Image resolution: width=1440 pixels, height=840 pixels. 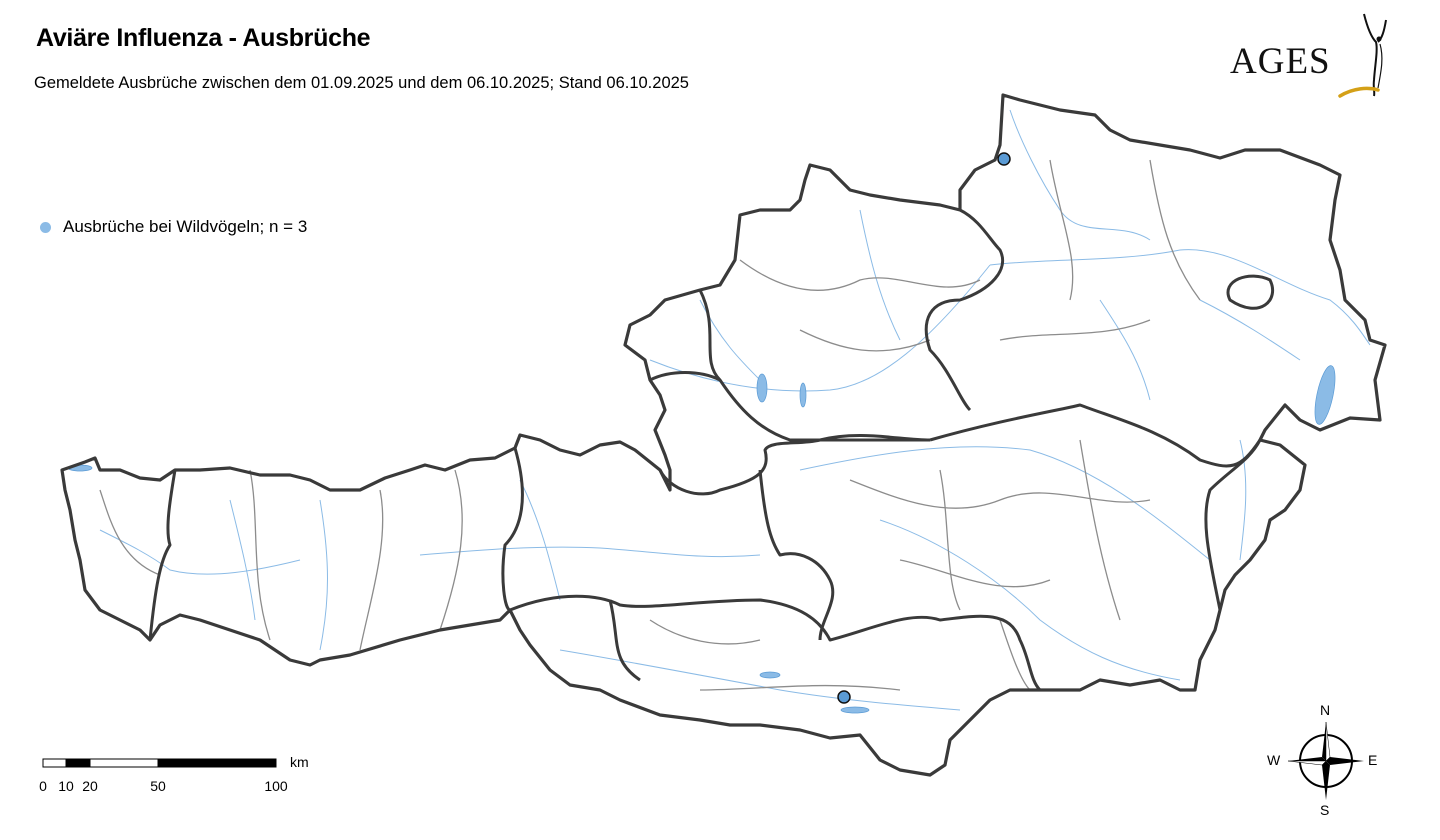 I want to click on lake-traunsee, so click(x=803, y=395).